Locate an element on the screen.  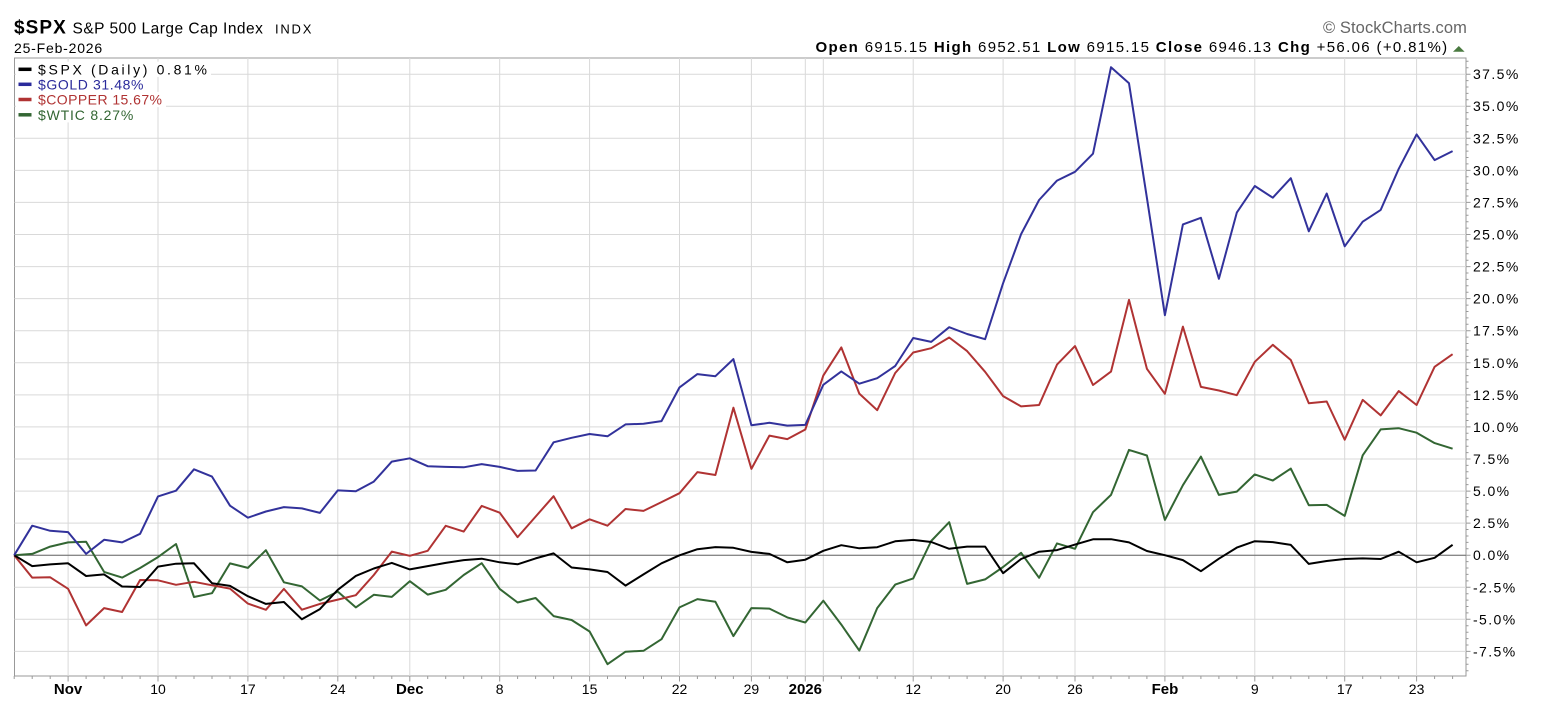
svg-text: 29 is located at coordinates (752, 689).